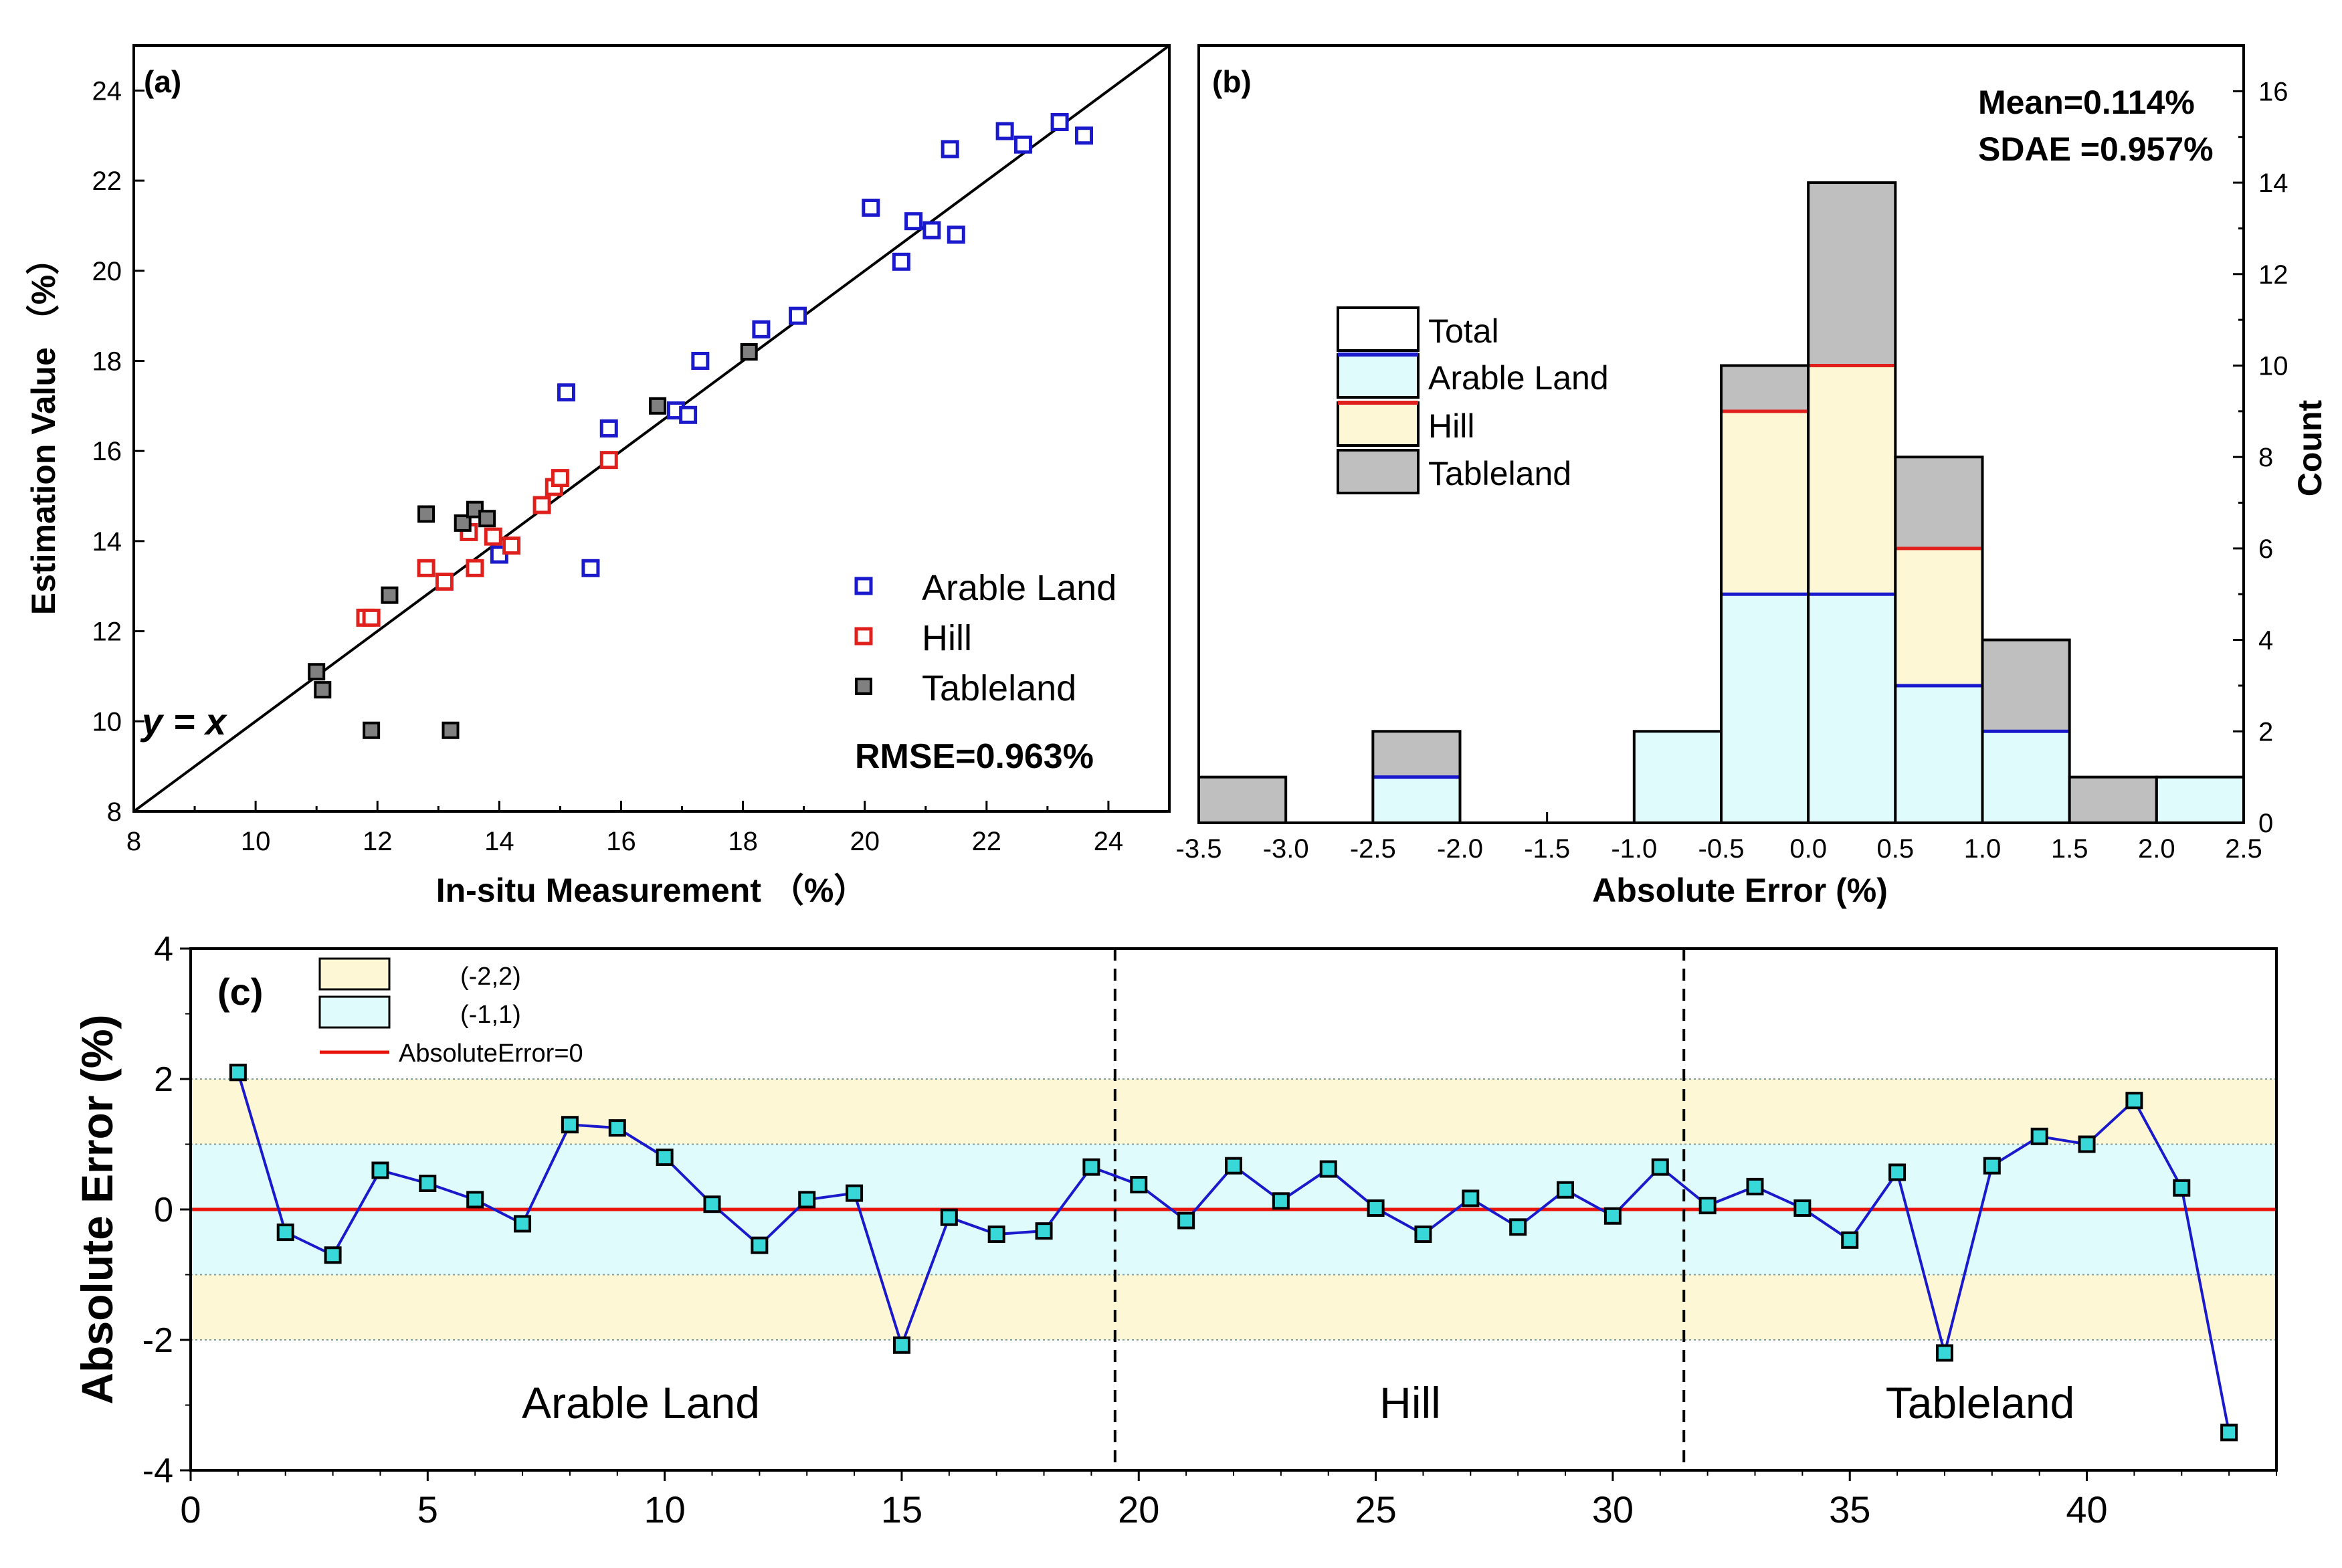  What do you see at coordinates (865, 841) in the screenshot?
I see `x-tick-label: 20` at bounding box center [865, 841].